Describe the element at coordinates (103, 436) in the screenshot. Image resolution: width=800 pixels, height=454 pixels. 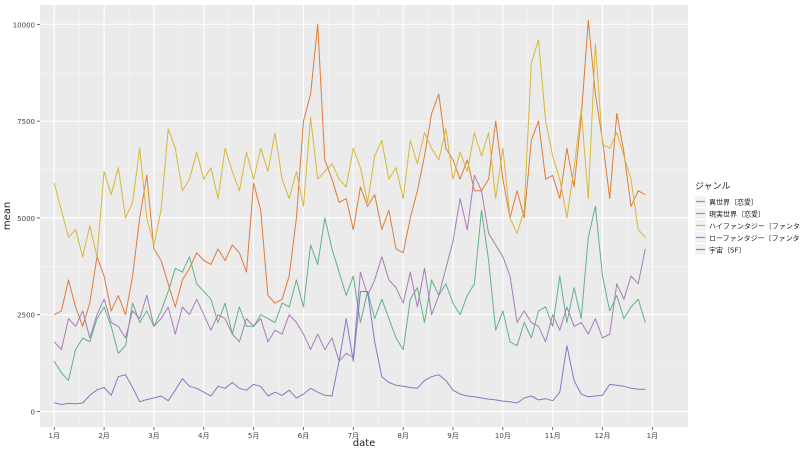
I see `x-tick-label: 2月` at that location.